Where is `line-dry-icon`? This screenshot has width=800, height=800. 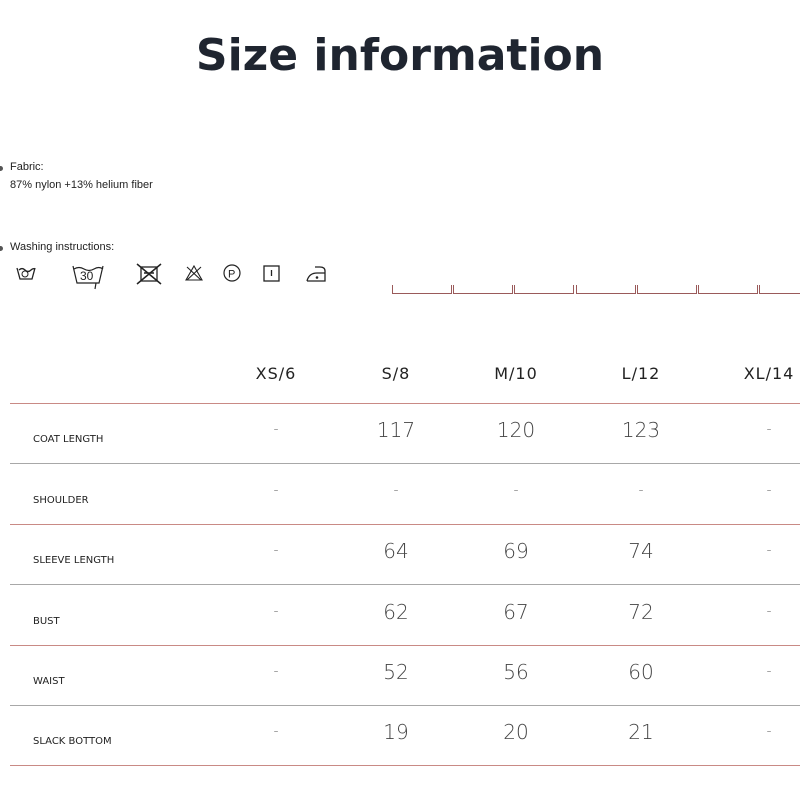 line-dry-icon is located at coordinates (271, 273).